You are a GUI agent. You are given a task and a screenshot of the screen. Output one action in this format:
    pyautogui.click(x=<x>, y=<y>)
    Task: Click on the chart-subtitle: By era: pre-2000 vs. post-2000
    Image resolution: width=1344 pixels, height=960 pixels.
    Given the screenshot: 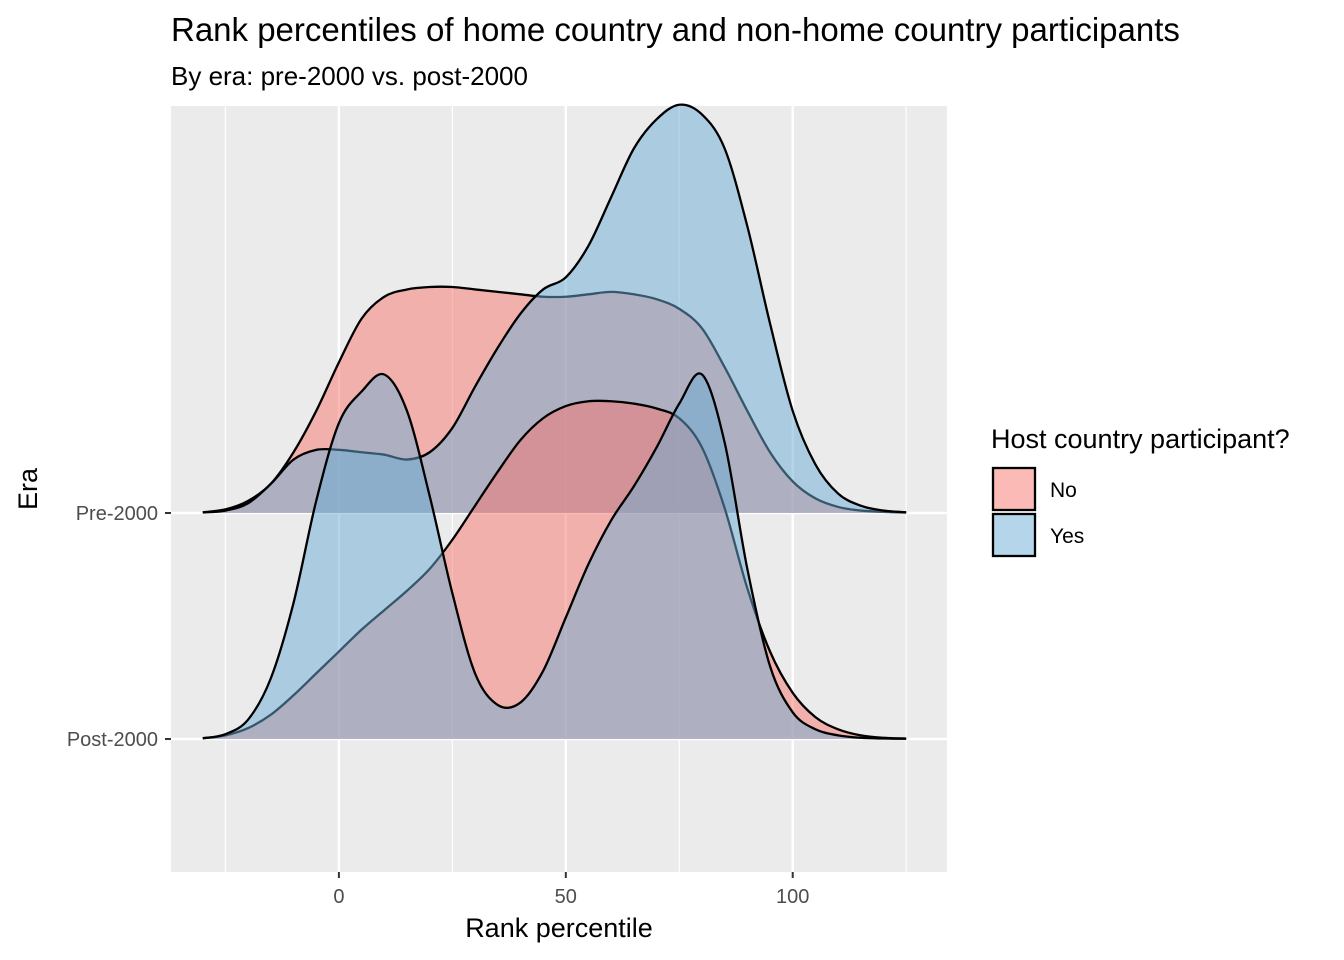 What is the action you would take?
    pyautogui.click(x=349, y=76)
    